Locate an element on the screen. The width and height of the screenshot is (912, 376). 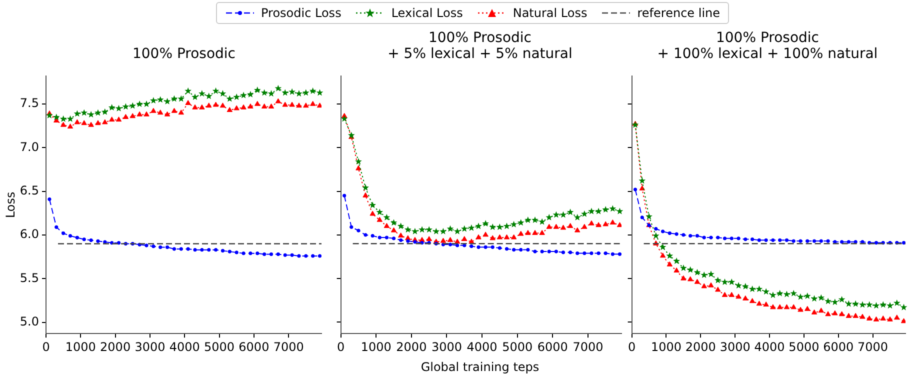
legend-label: Lexical Loss is located at coordinates (427, 13).